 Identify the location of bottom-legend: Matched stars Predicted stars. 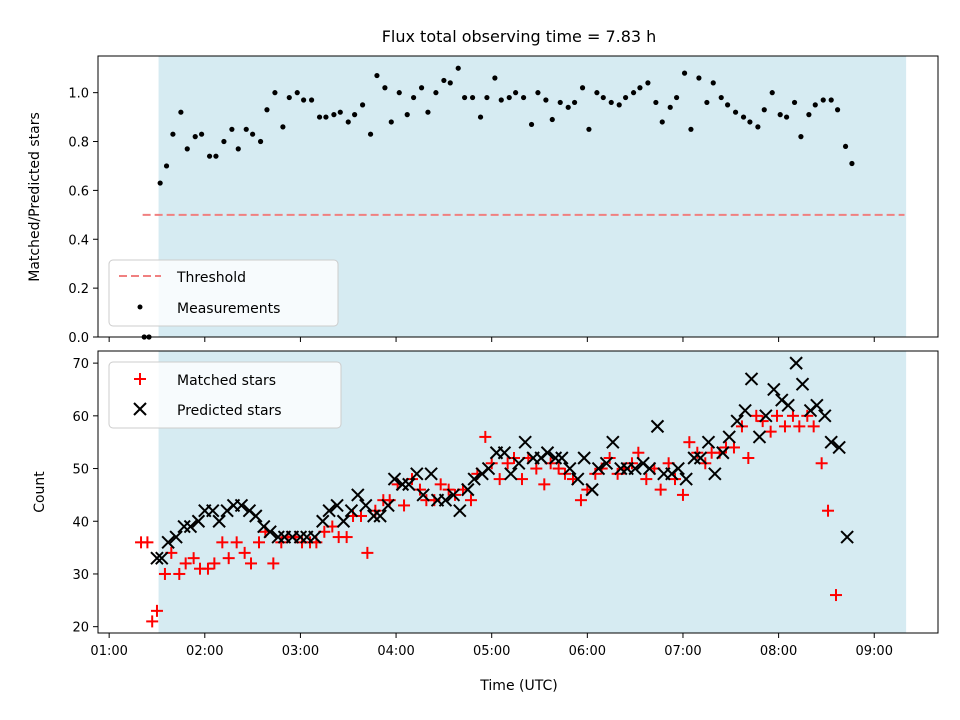
(225, 395).